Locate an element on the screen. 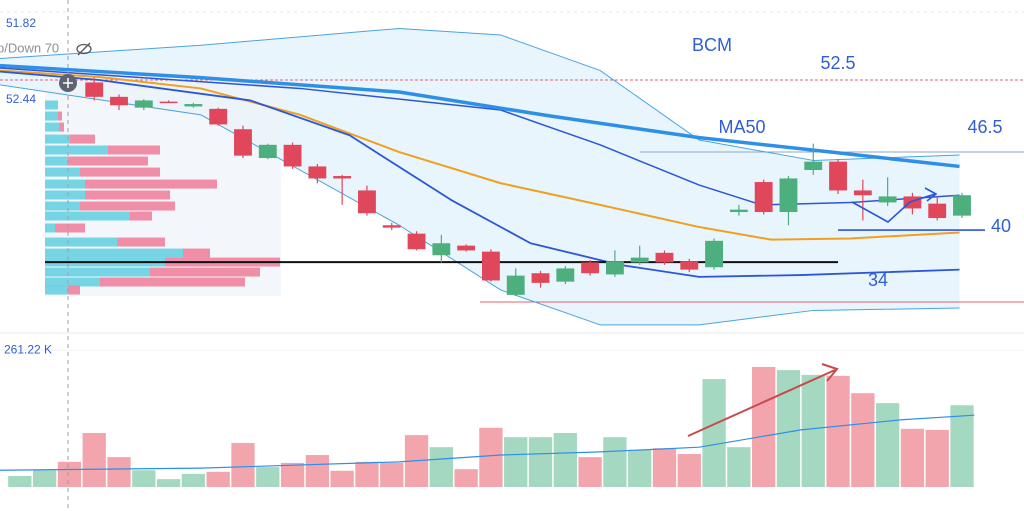 The height and width of the screenshot is (511, 1024). trend-arrow is located at coordinates (763, 400).